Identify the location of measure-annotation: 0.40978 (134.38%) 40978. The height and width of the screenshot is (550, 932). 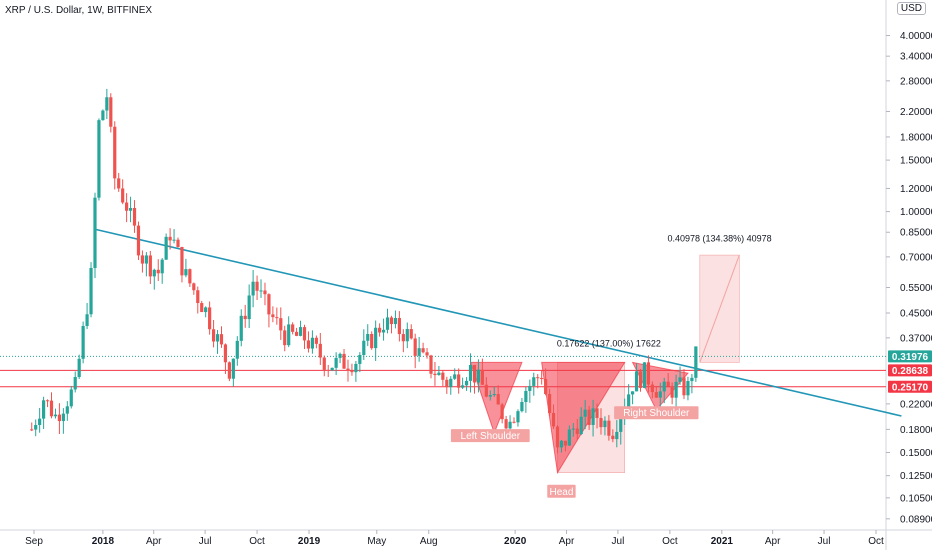
(720, 239).